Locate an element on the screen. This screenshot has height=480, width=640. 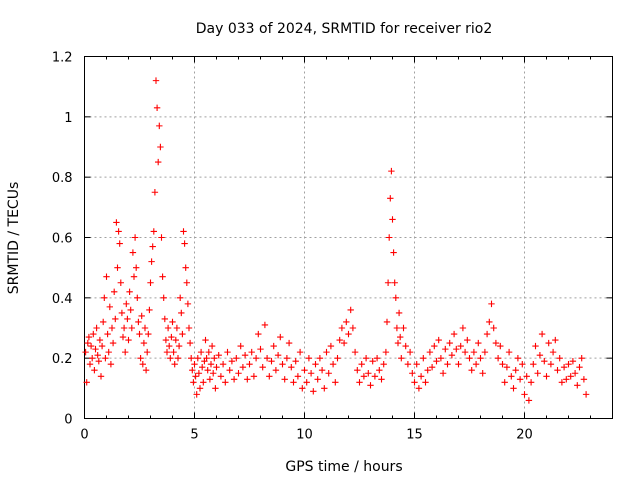
y-axis-title: SRMTID / TECUs is located at coordinates (14, 238).